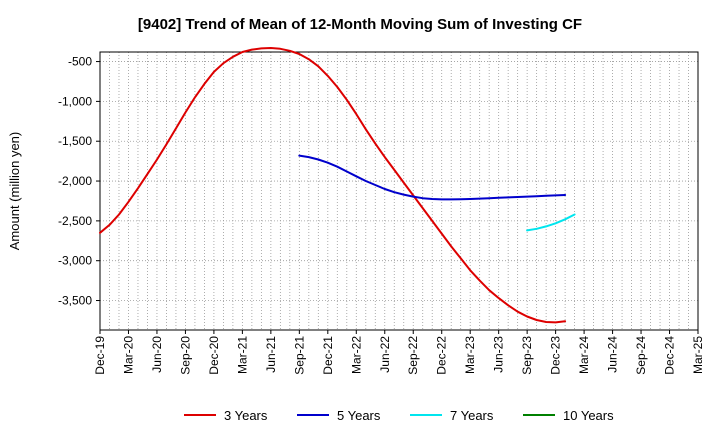  Describe the element at coordinates (80, 62) in the screenshot. I see `y-tick-label: -500` at that location.